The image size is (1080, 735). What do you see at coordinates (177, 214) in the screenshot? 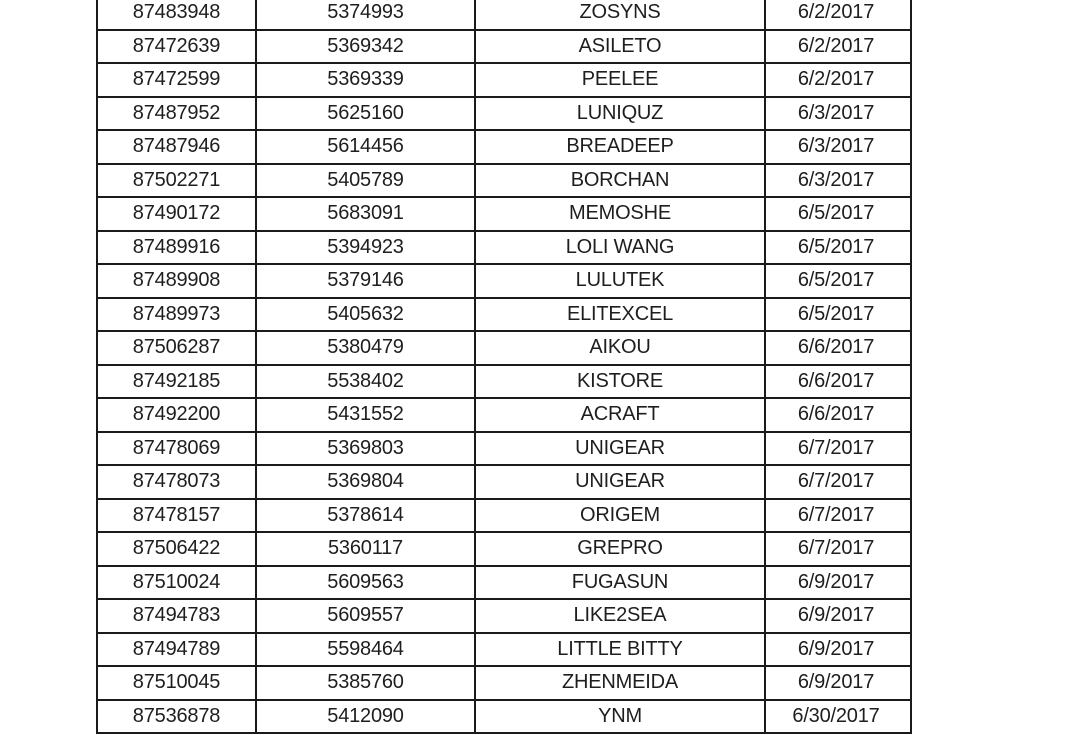
I see `id-cell: 87490172` at bounding box center [177, 214].